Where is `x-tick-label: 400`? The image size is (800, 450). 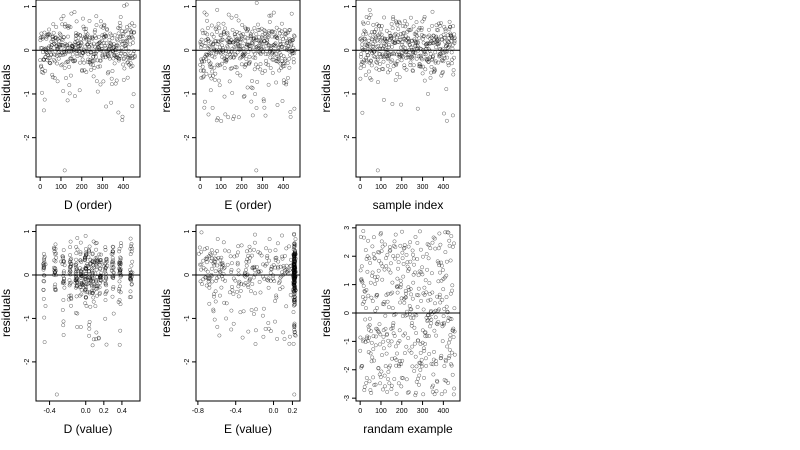 x-tick-label: 400 is located at coordinates (284, 187).